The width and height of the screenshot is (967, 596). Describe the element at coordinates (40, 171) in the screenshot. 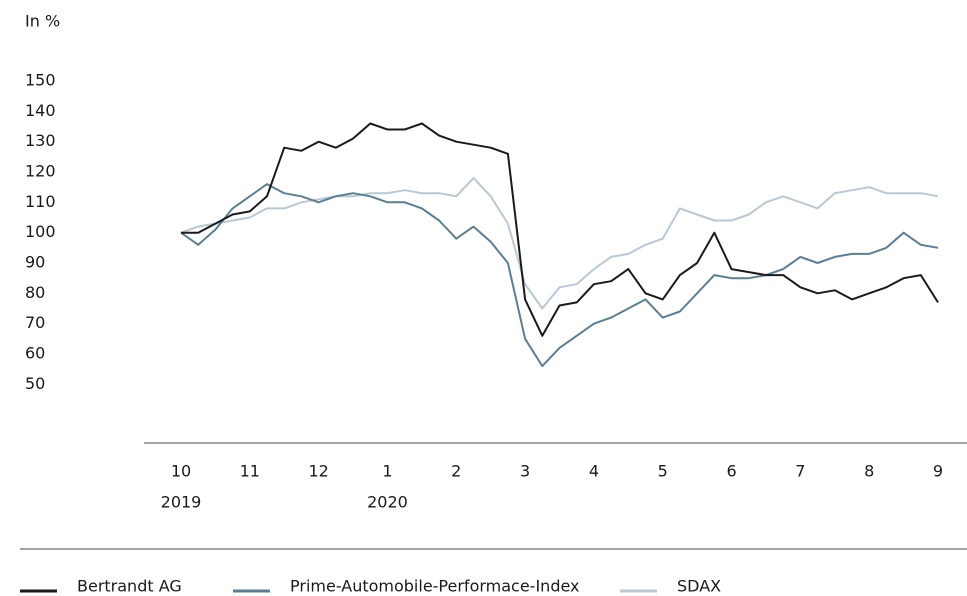

I see `y-tick-label: 120` at that location.